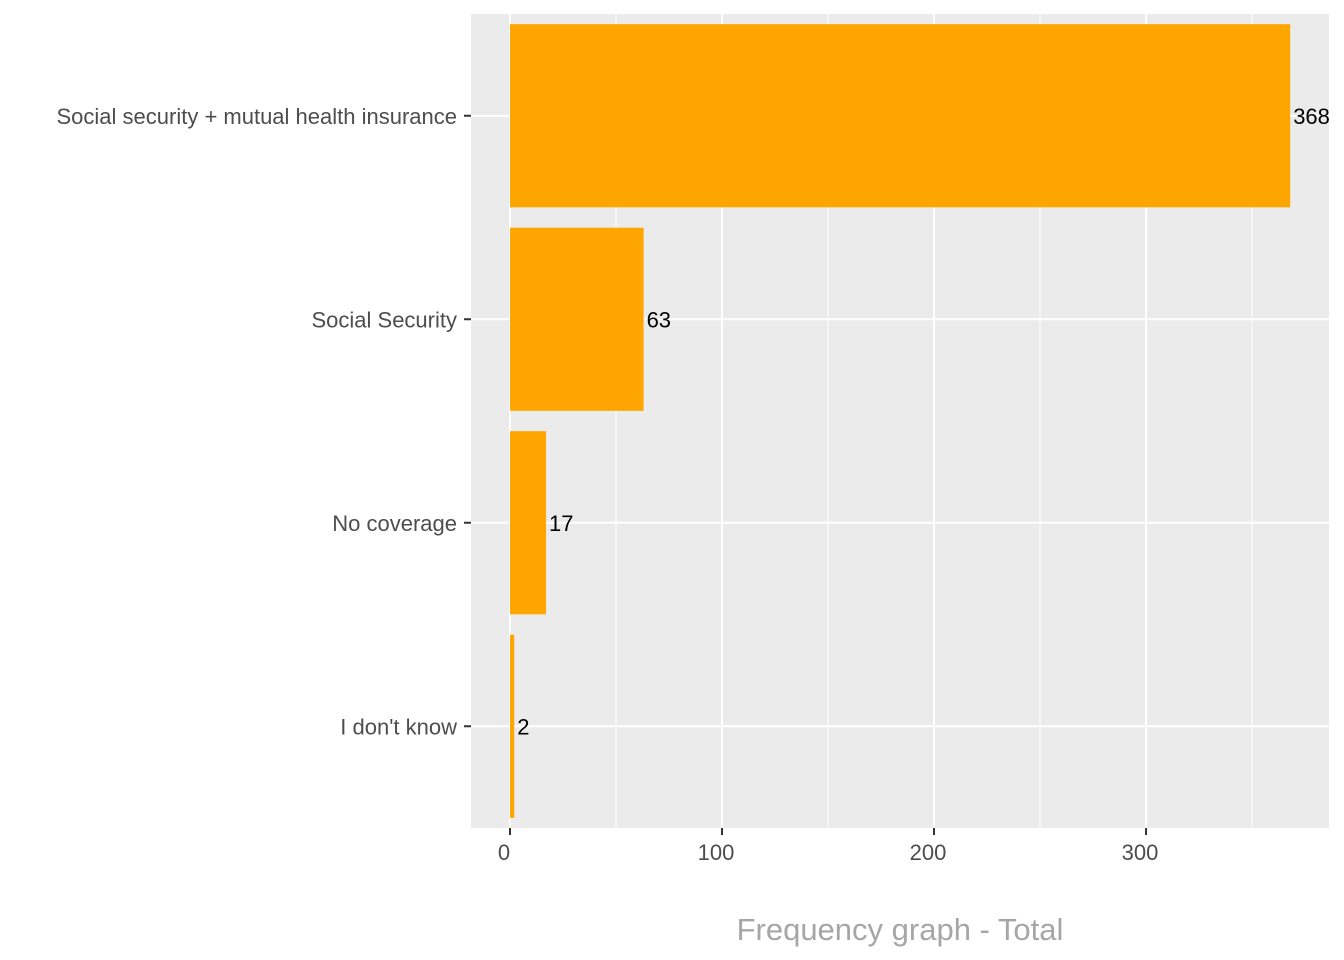 The width and height of the screenshot is (1344, 960). What do you see at coordinates (504, 852) in the screenshot?
I see `x-tick-label: 0` at bounding box center [504, 852].